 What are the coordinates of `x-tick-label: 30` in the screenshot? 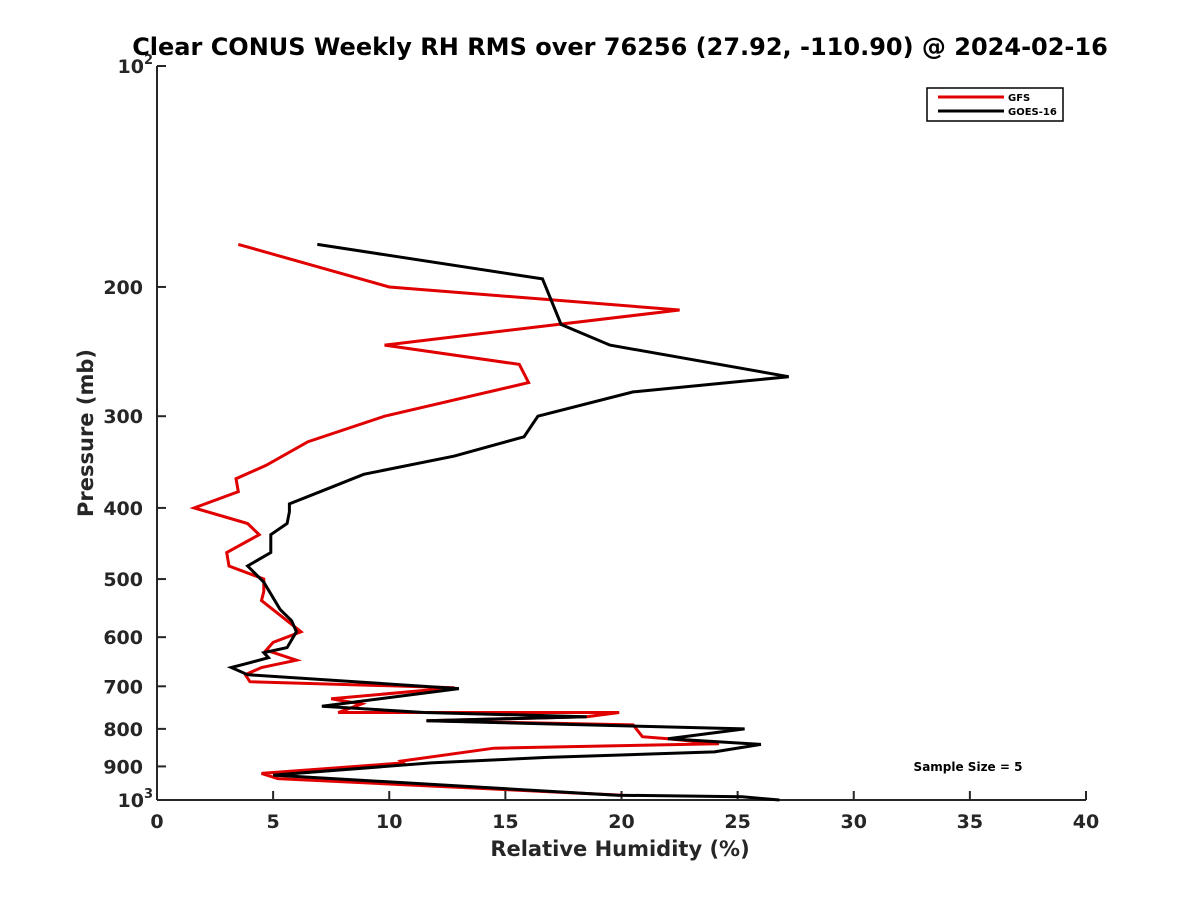 It's located at (854, 822).